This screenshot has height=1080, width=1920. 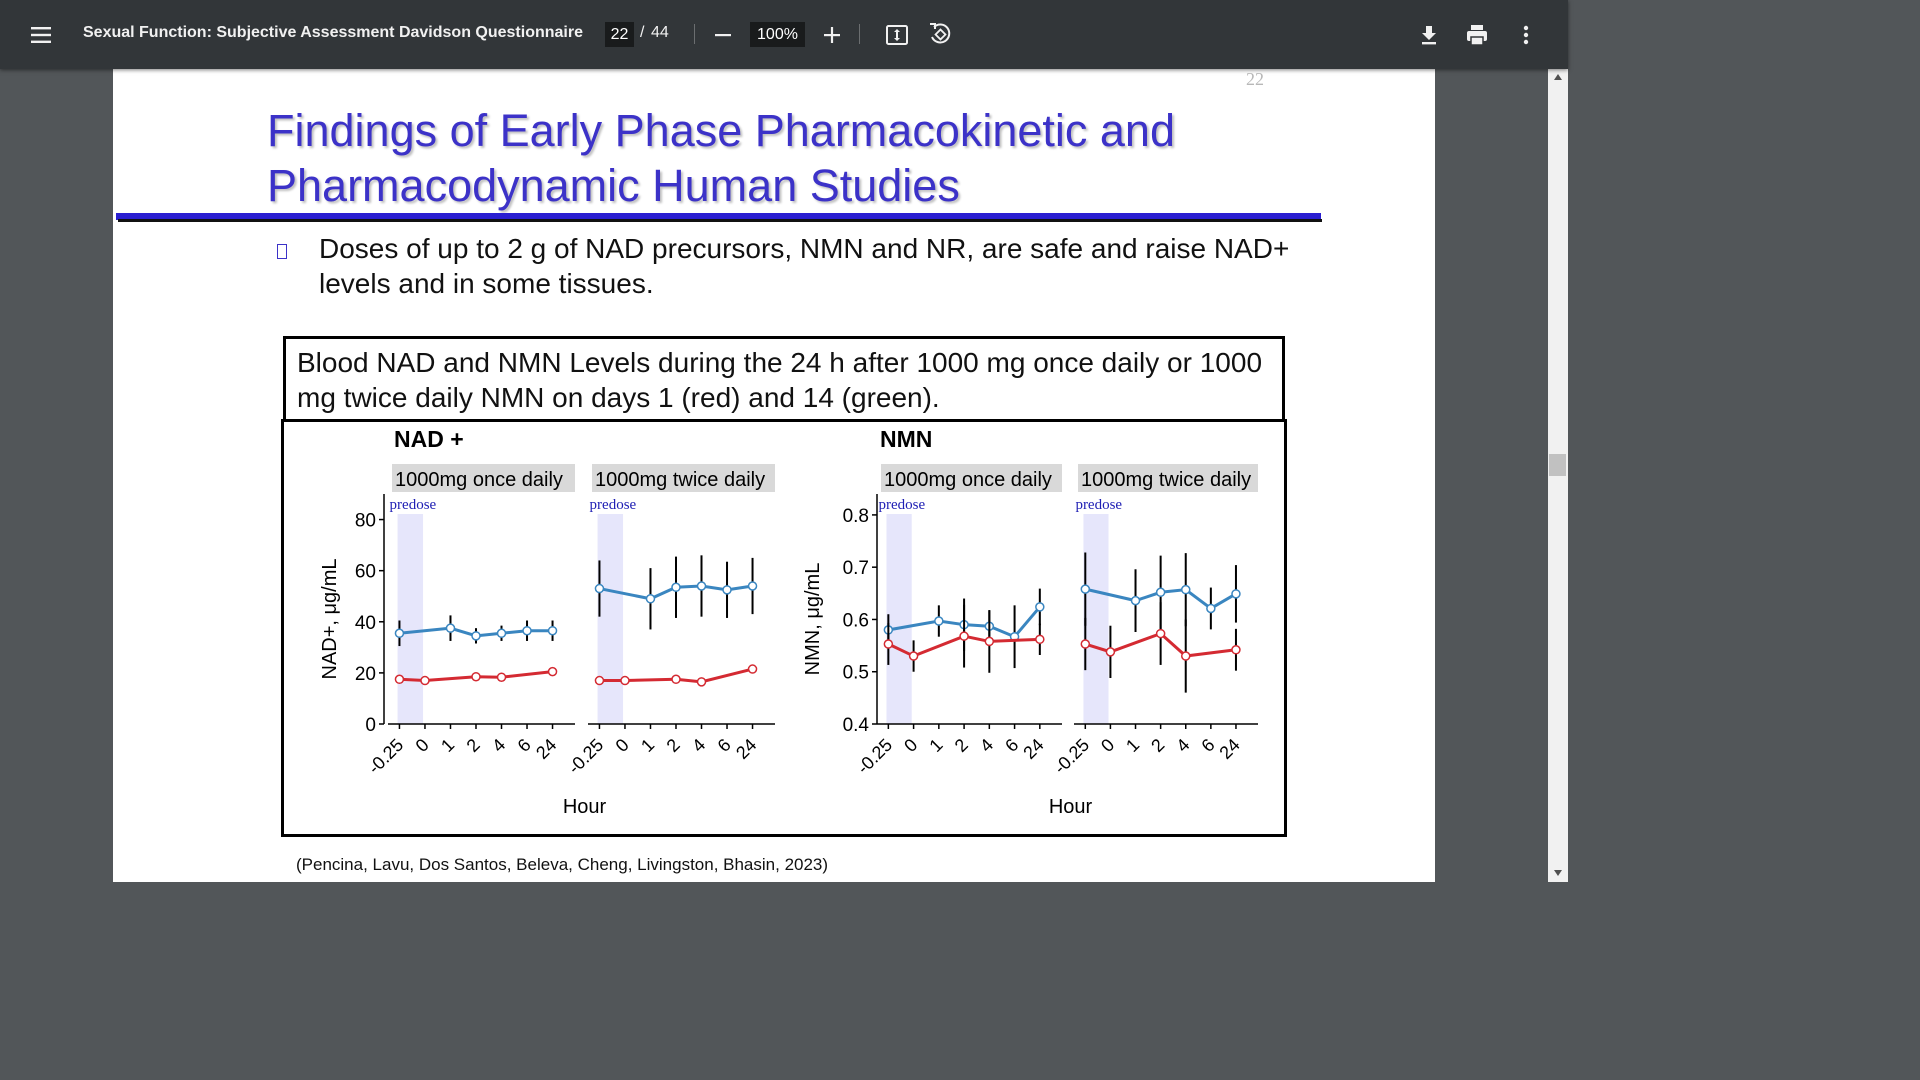 I want to click on scrollbar-thumb, so click(x=1557, y=465).